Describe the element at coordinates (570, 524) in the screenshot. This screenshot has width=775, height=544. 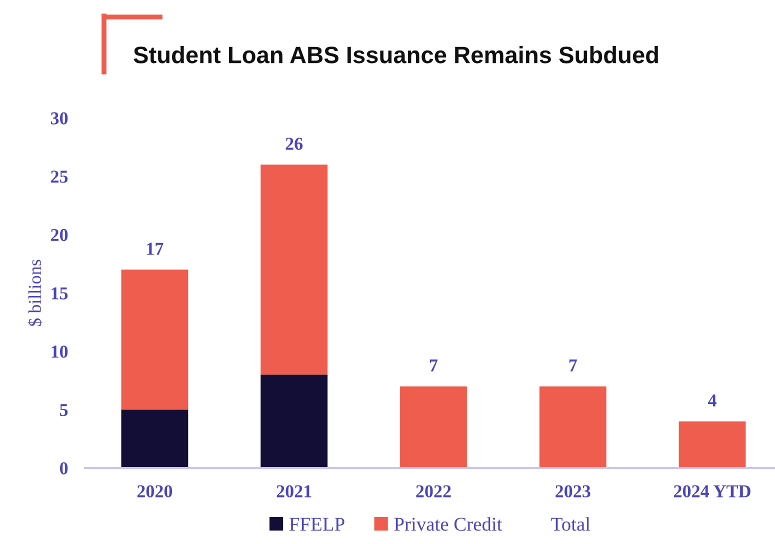
I see `text: Total` at that location.